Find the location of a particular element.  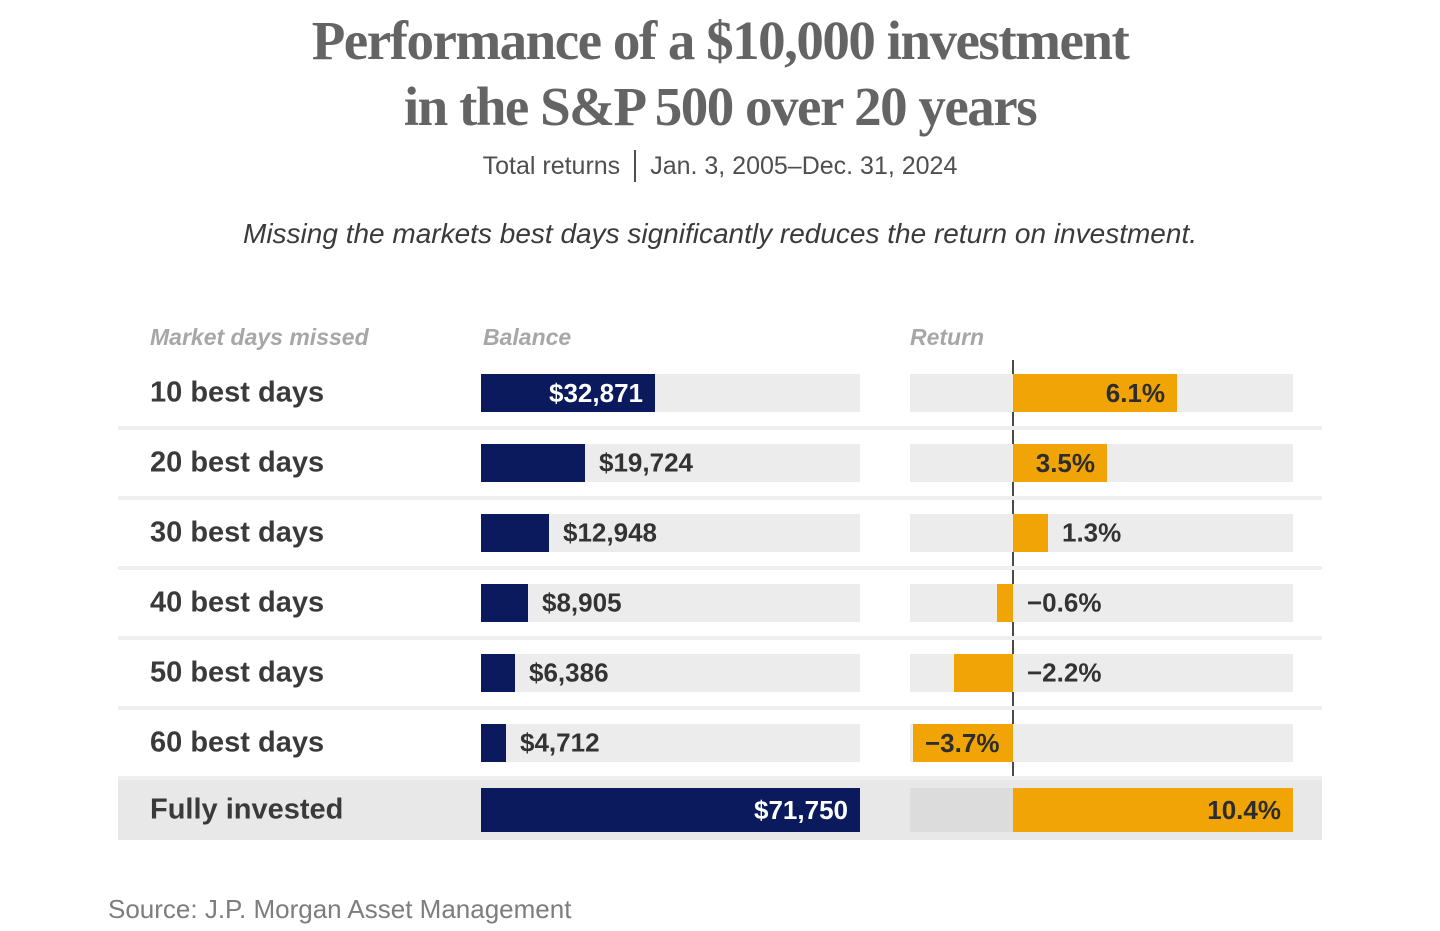

chart-title-line2: in the S&P 500 over 20 years is located at coordinates (720, 106).